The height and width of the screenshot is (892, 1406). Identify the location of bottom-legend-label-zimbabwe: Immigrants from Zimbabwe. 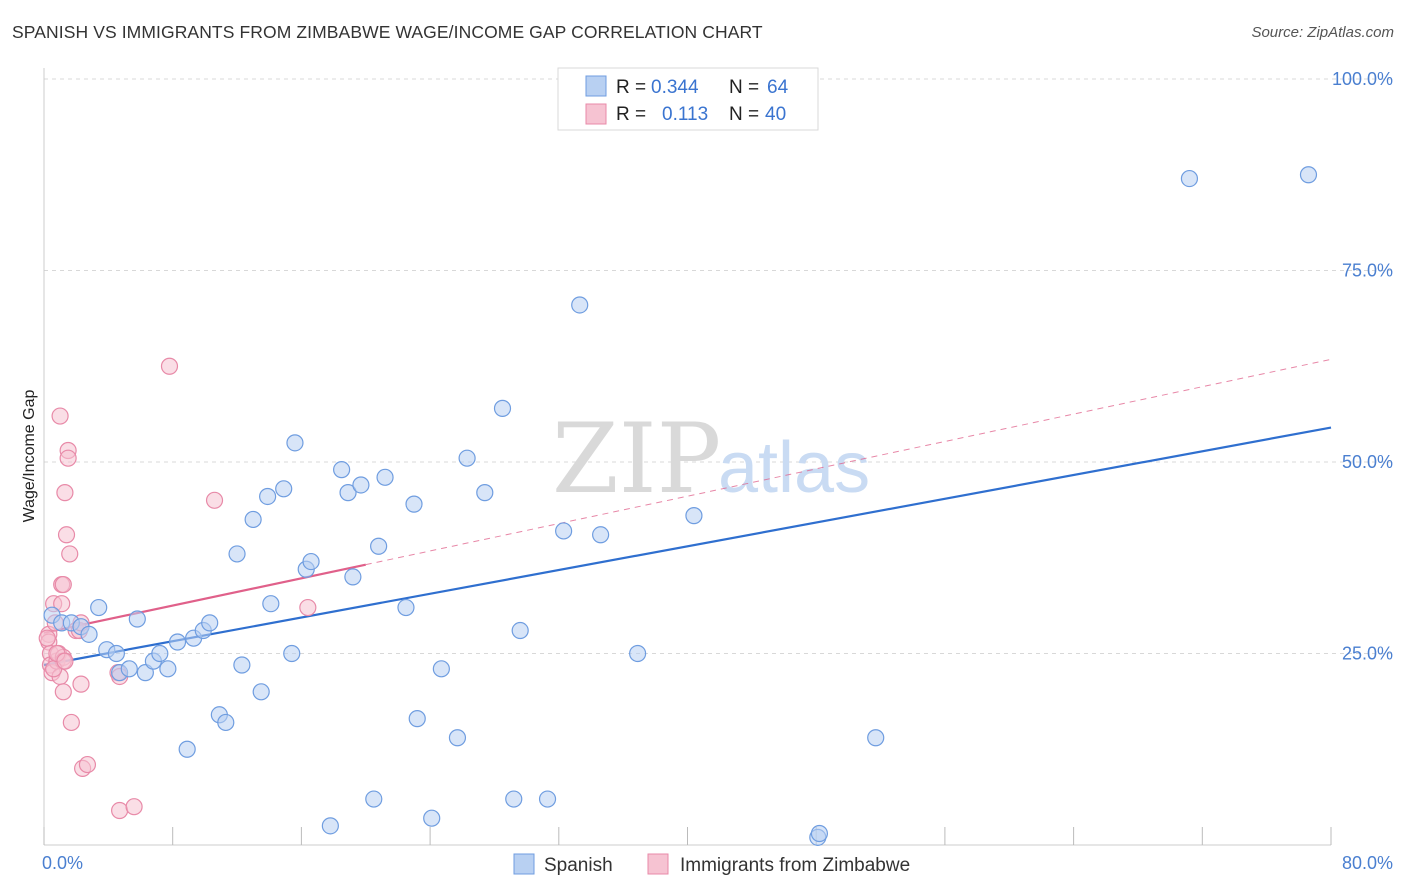
(795, 865).